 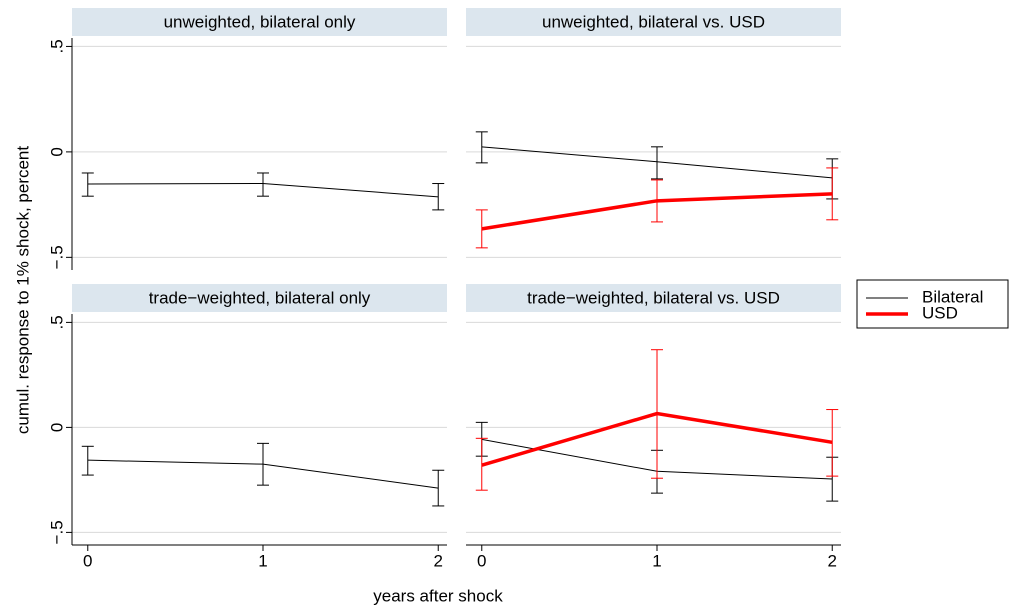 I want to click on panel-title: unweighted, bilateral vs. USD, so click(x=653, y=21).